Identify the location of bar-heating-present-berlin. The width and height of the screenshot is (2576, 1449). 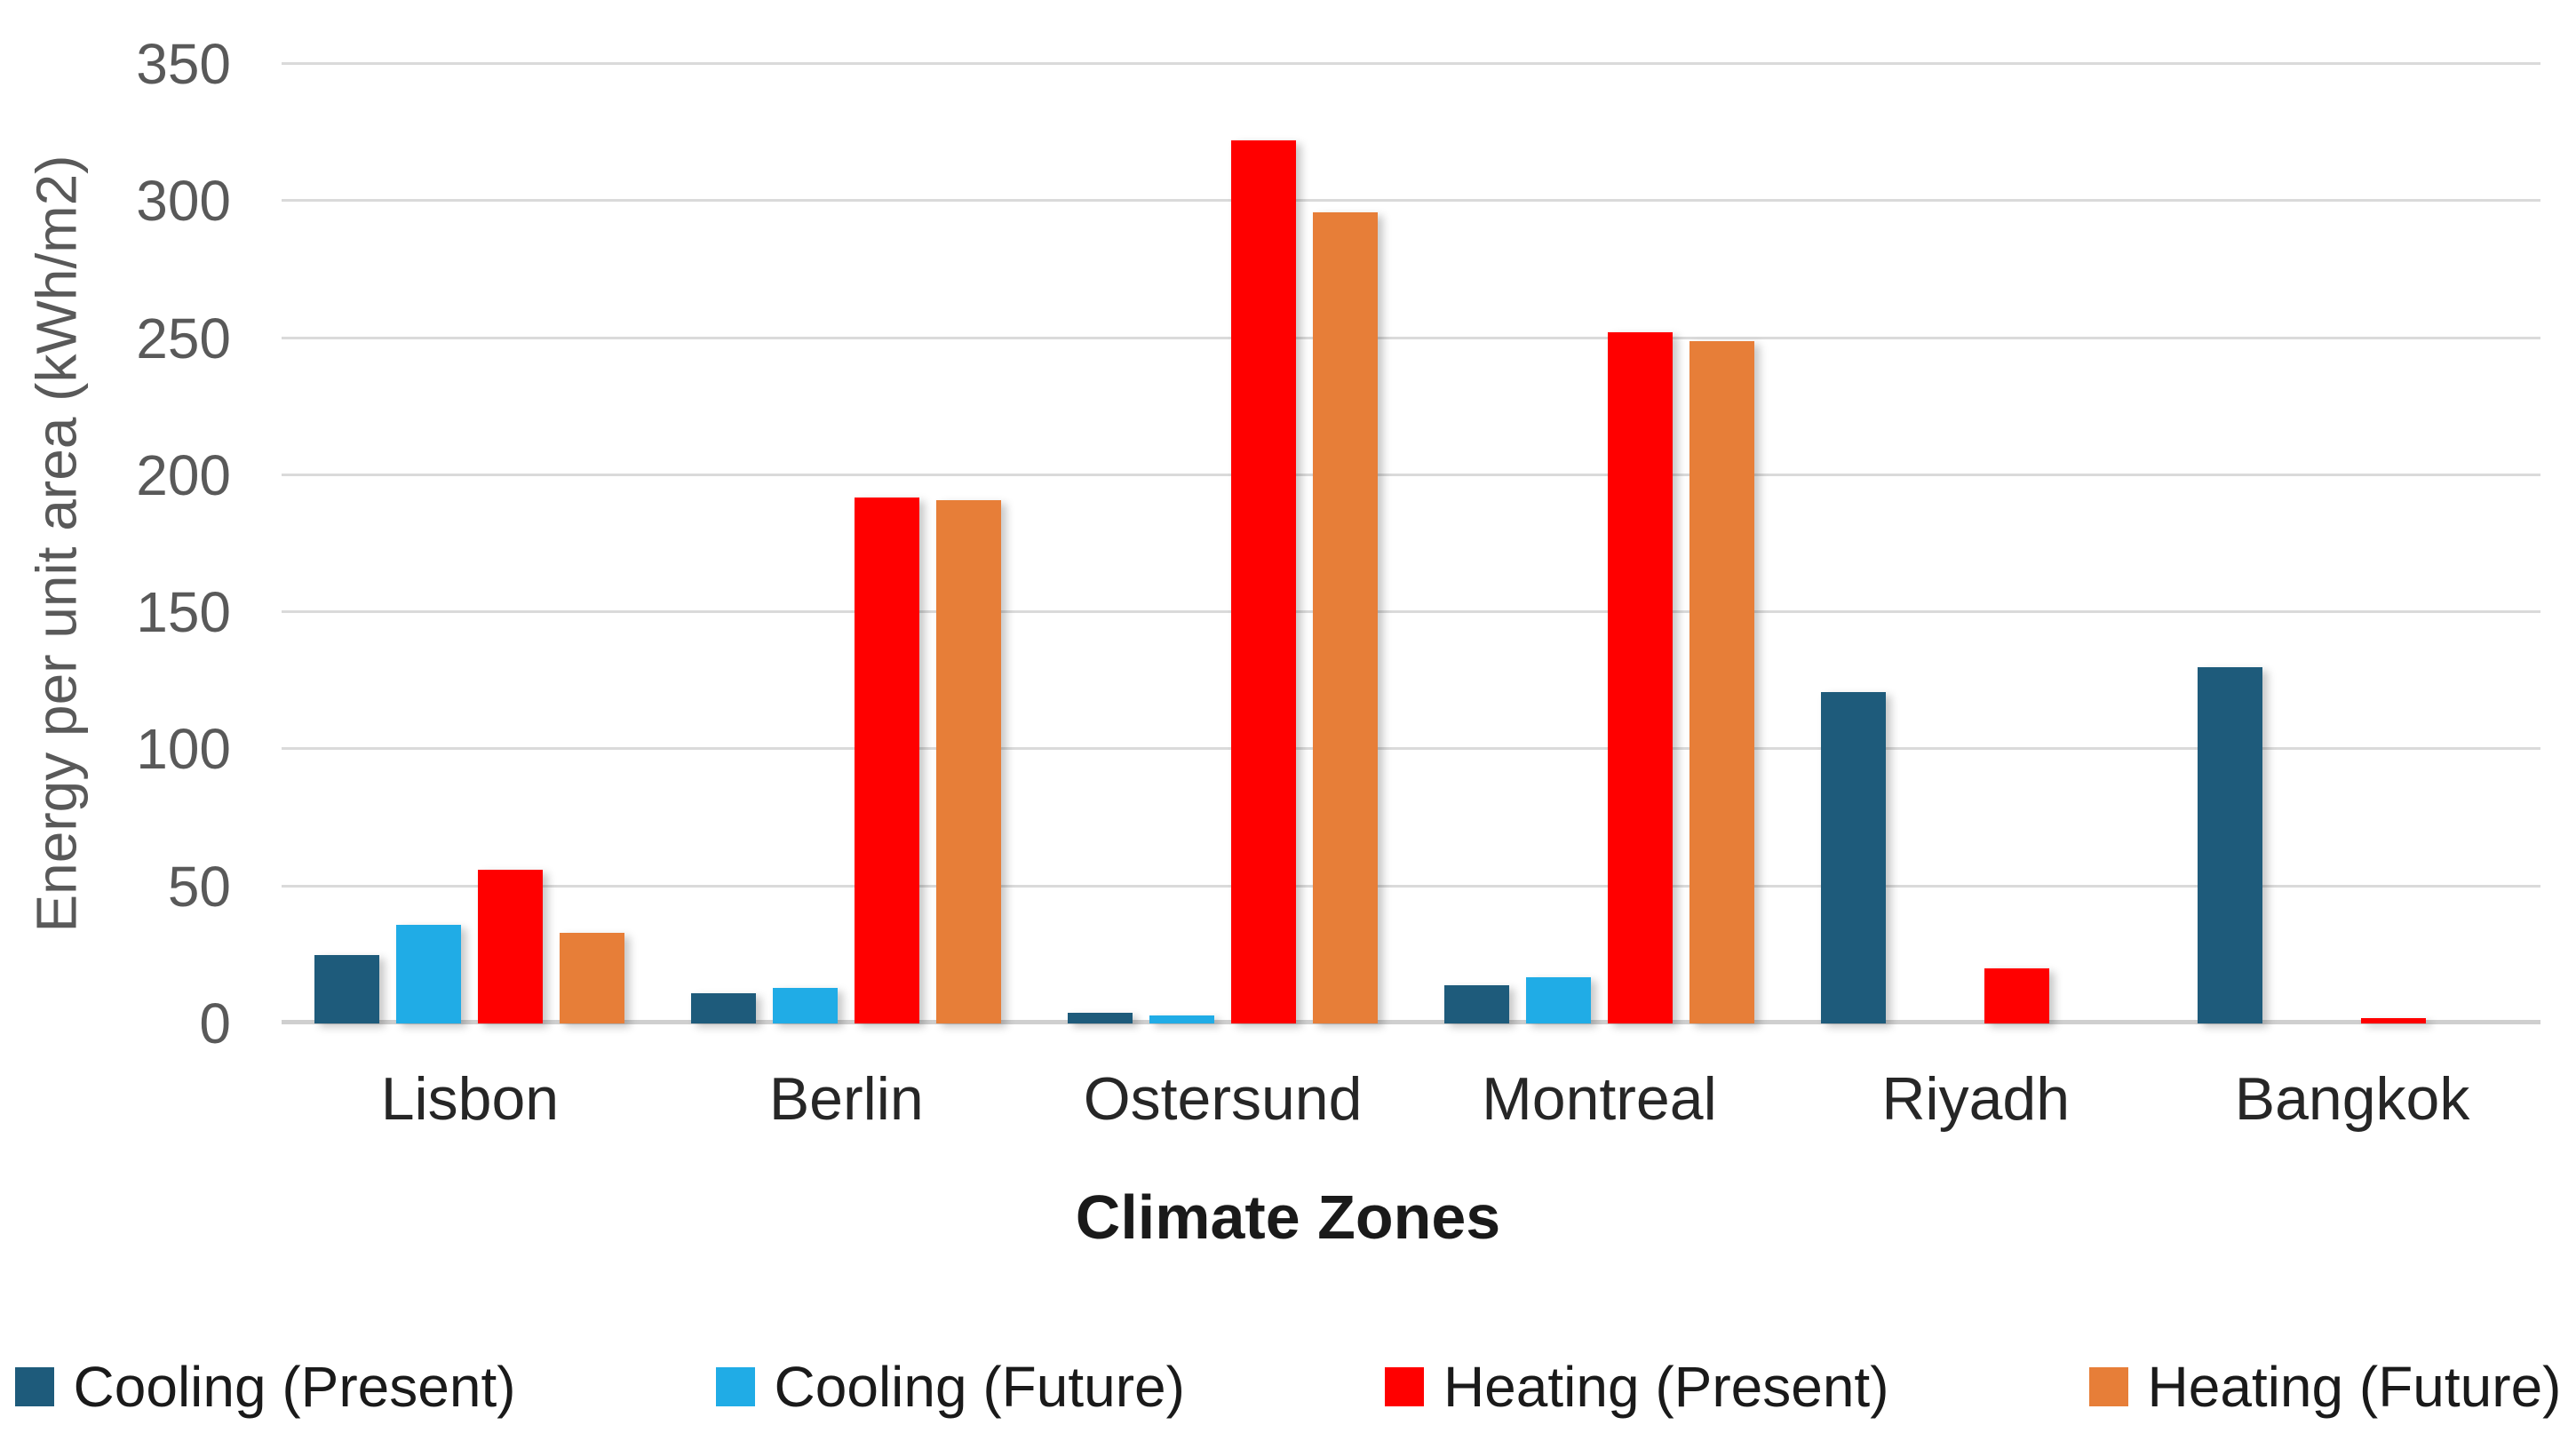
(887, 760).